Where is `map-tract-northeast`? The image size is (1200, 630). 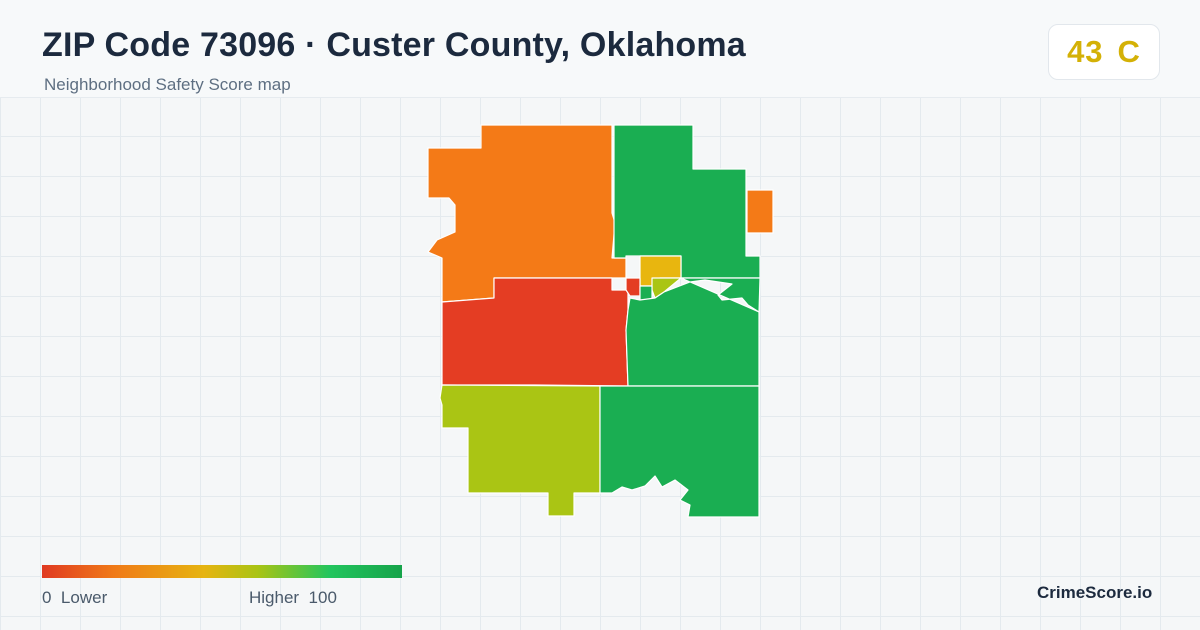 map-tract-northeast is located at coordinates (687, 201).